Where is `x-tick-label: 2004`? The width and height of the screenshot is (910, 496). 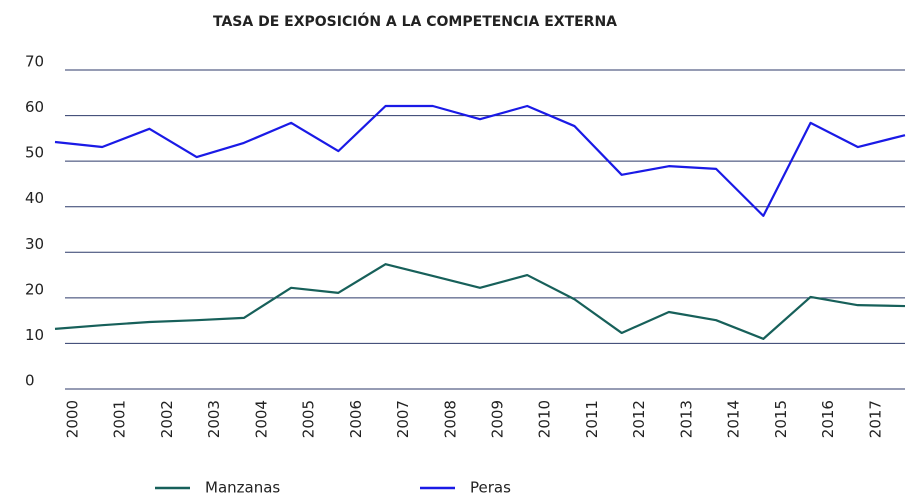 x-tick-label: 2004 is located at coordinates (261, 419).